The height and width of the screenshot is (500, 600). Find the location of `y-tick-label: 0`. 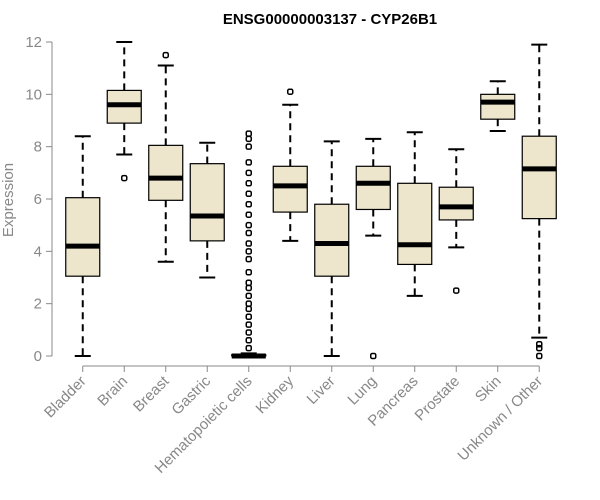

y-tick-label: 0 is located at coordinates (38, 356).